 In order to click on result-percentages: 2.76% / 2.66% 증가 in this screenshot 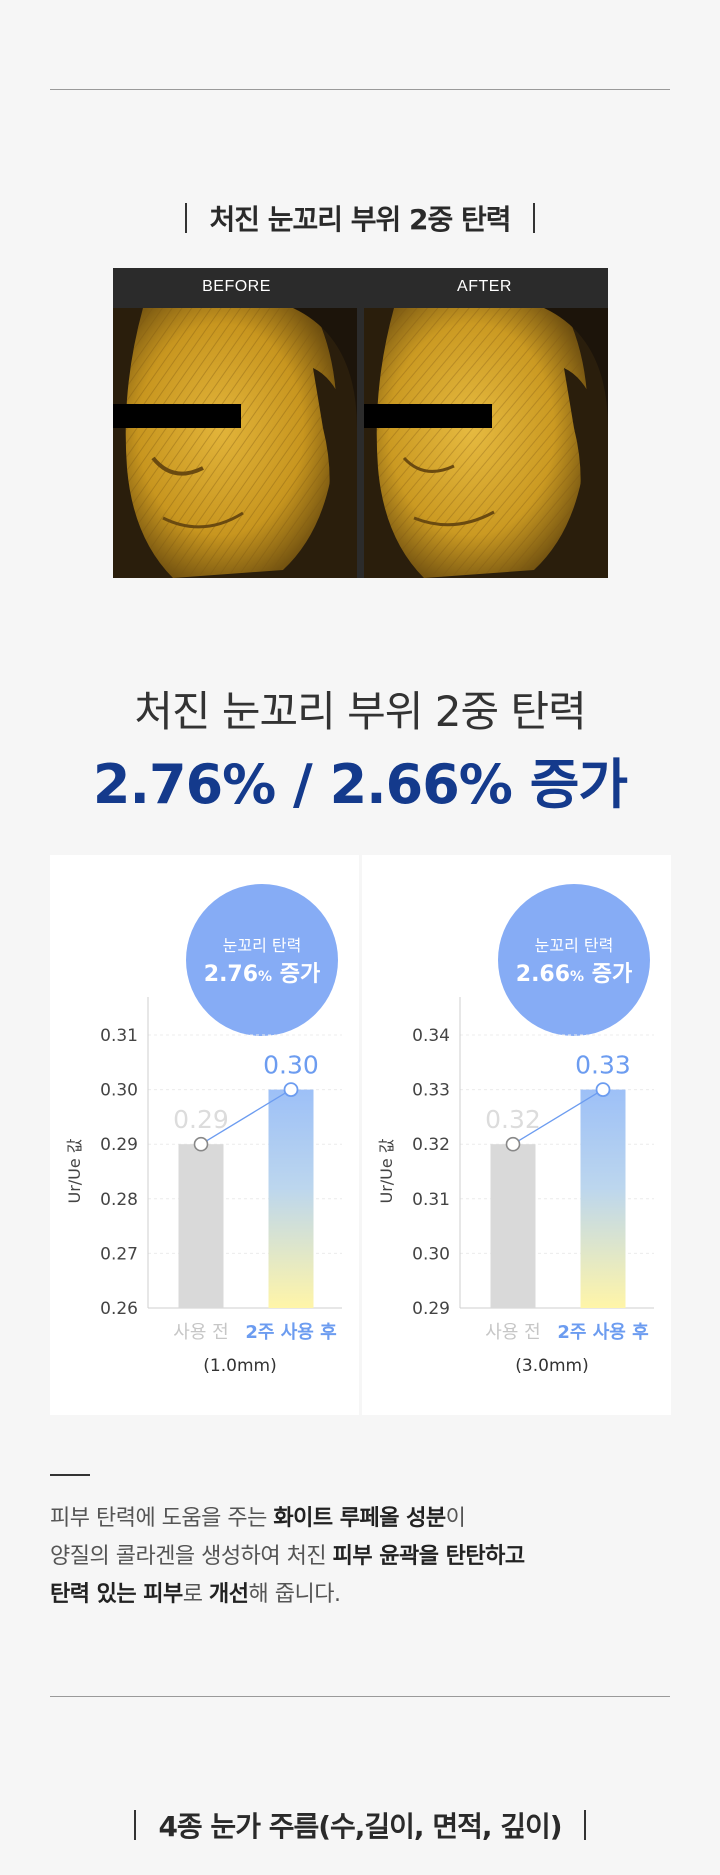, I will do `click(360, 779)`.